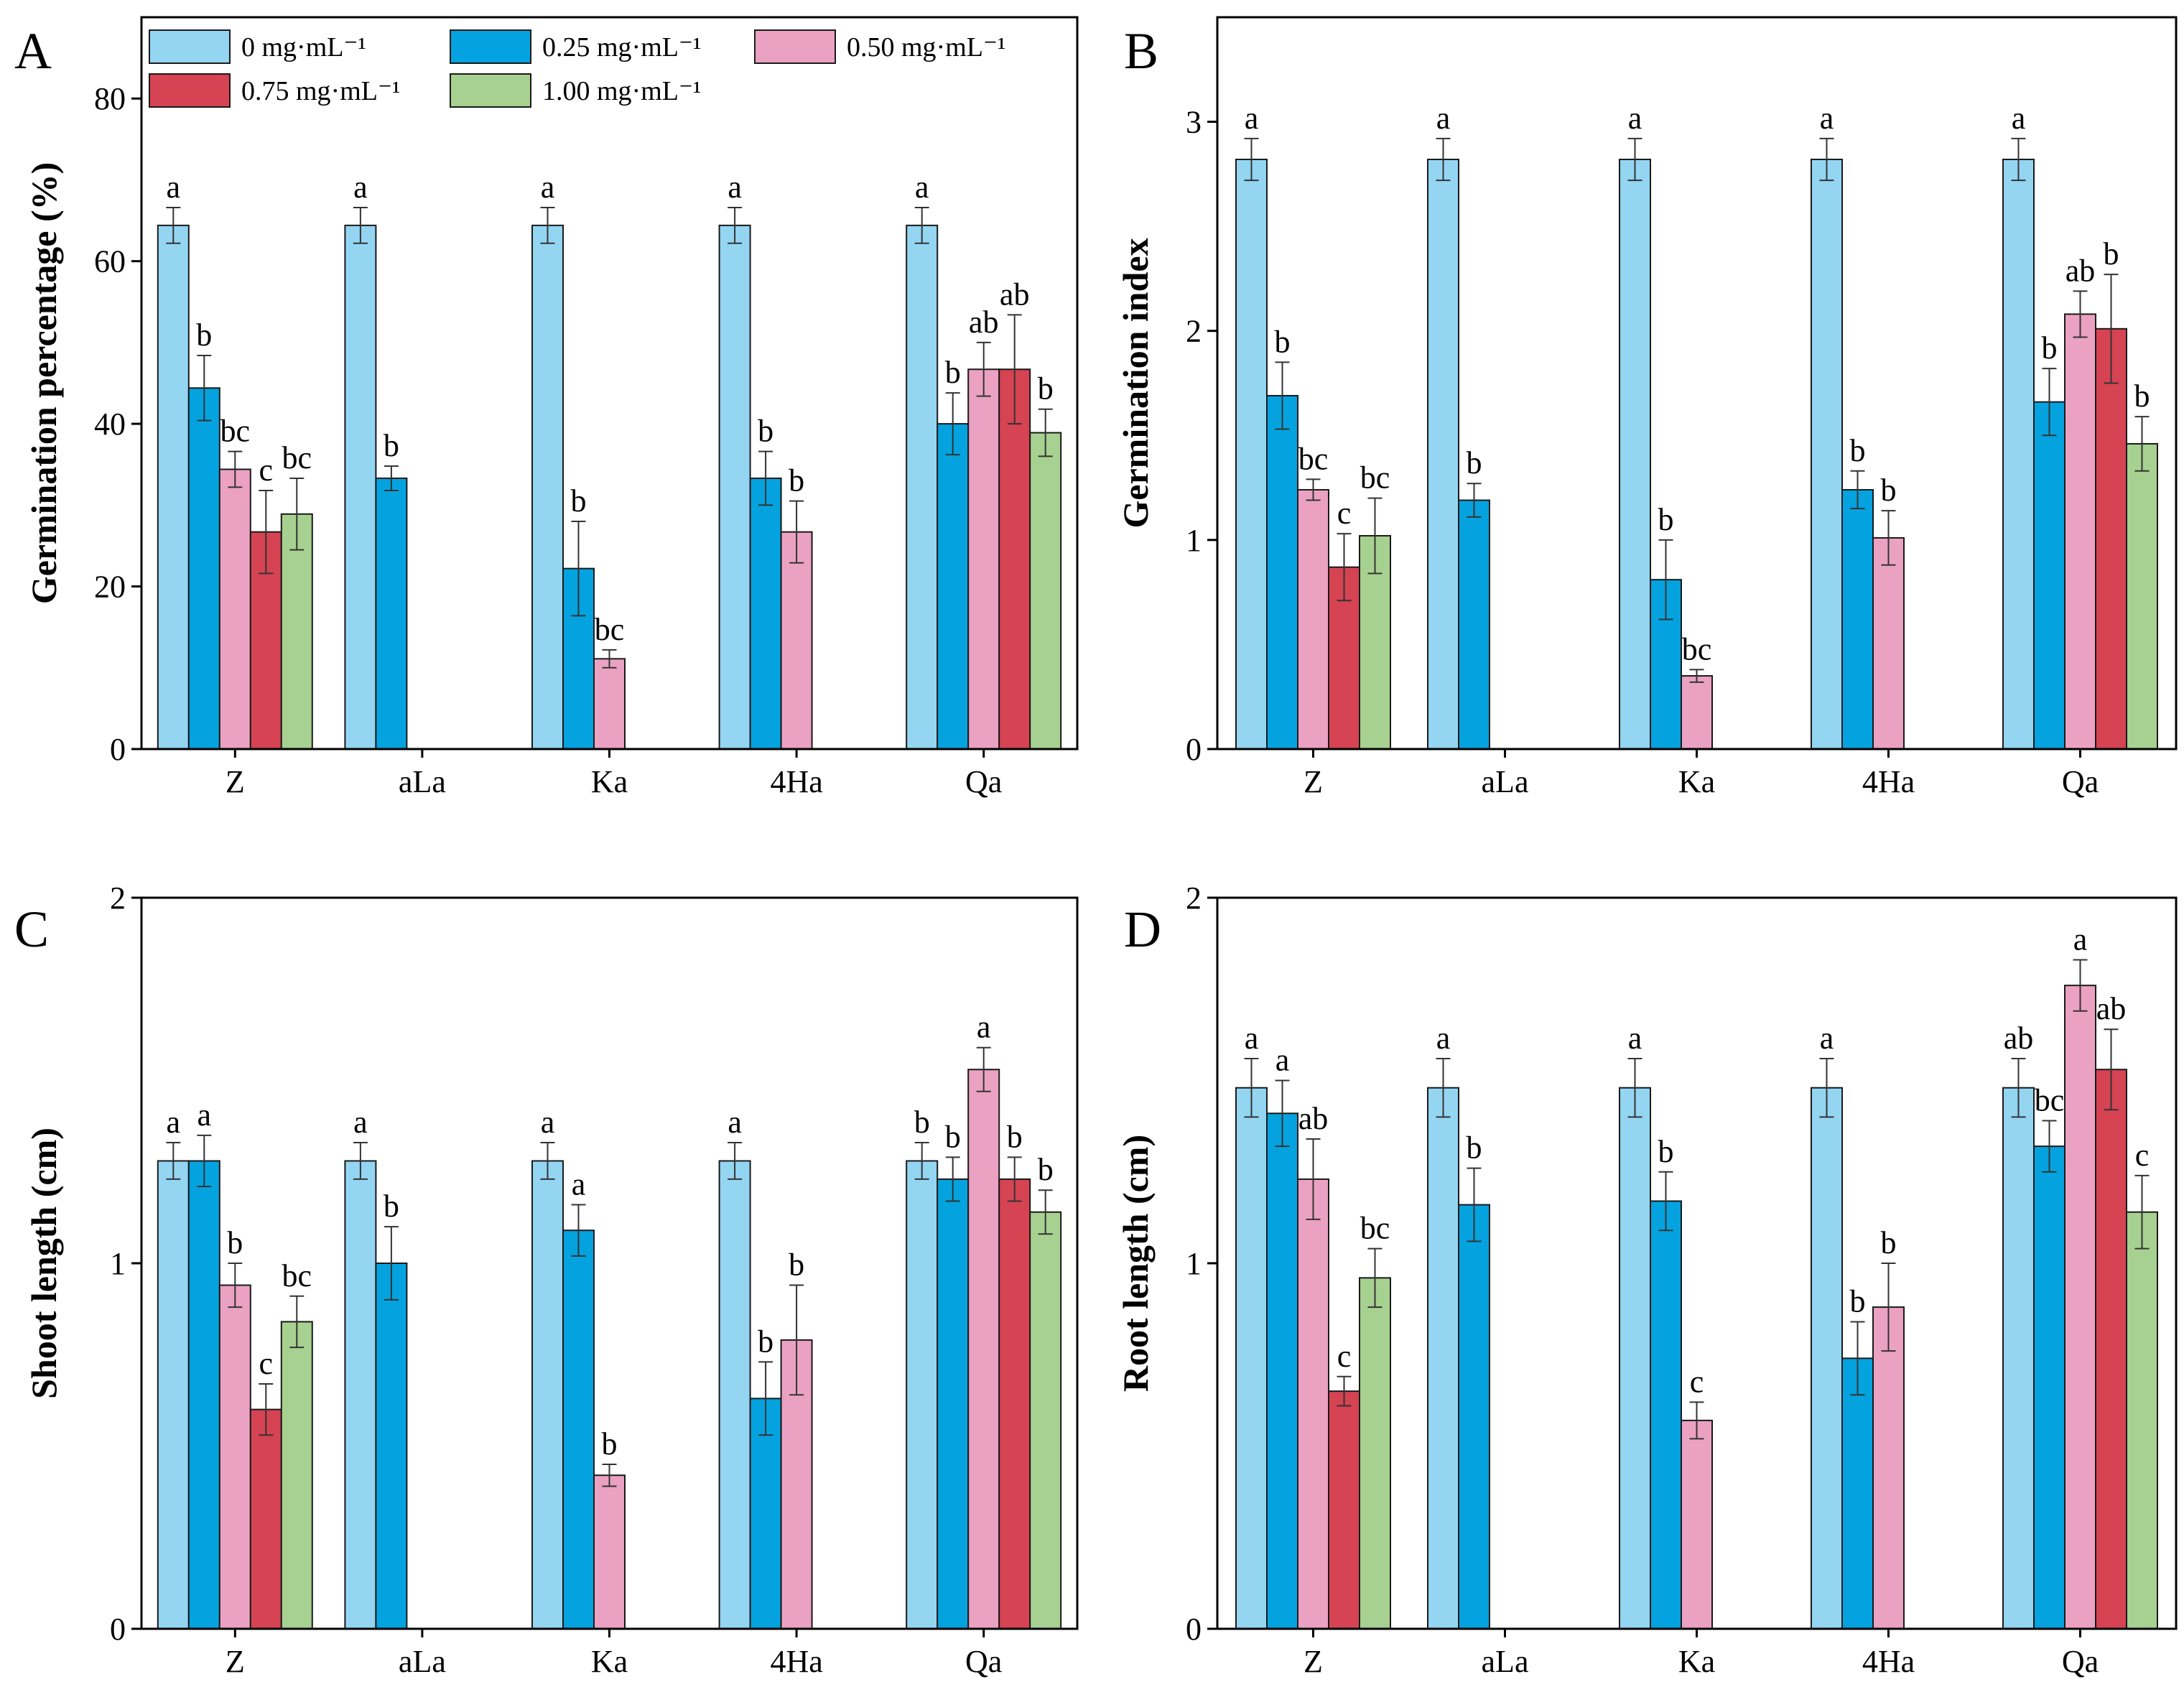 The height and width of the screenshot is (1692, 2184). What do you see at coordinates (1827, 454) in the screenshot?
I see `bar-b-4ha-s0` at bounding box center [1827, 454].